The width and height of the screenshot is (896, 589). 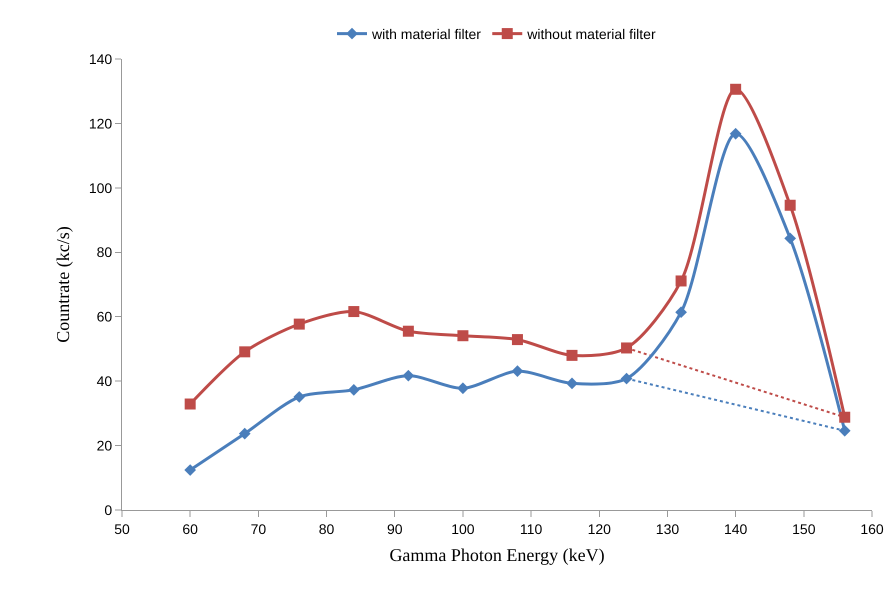 I want to click on x-tick-label: 80, so click(x=326, y=528).